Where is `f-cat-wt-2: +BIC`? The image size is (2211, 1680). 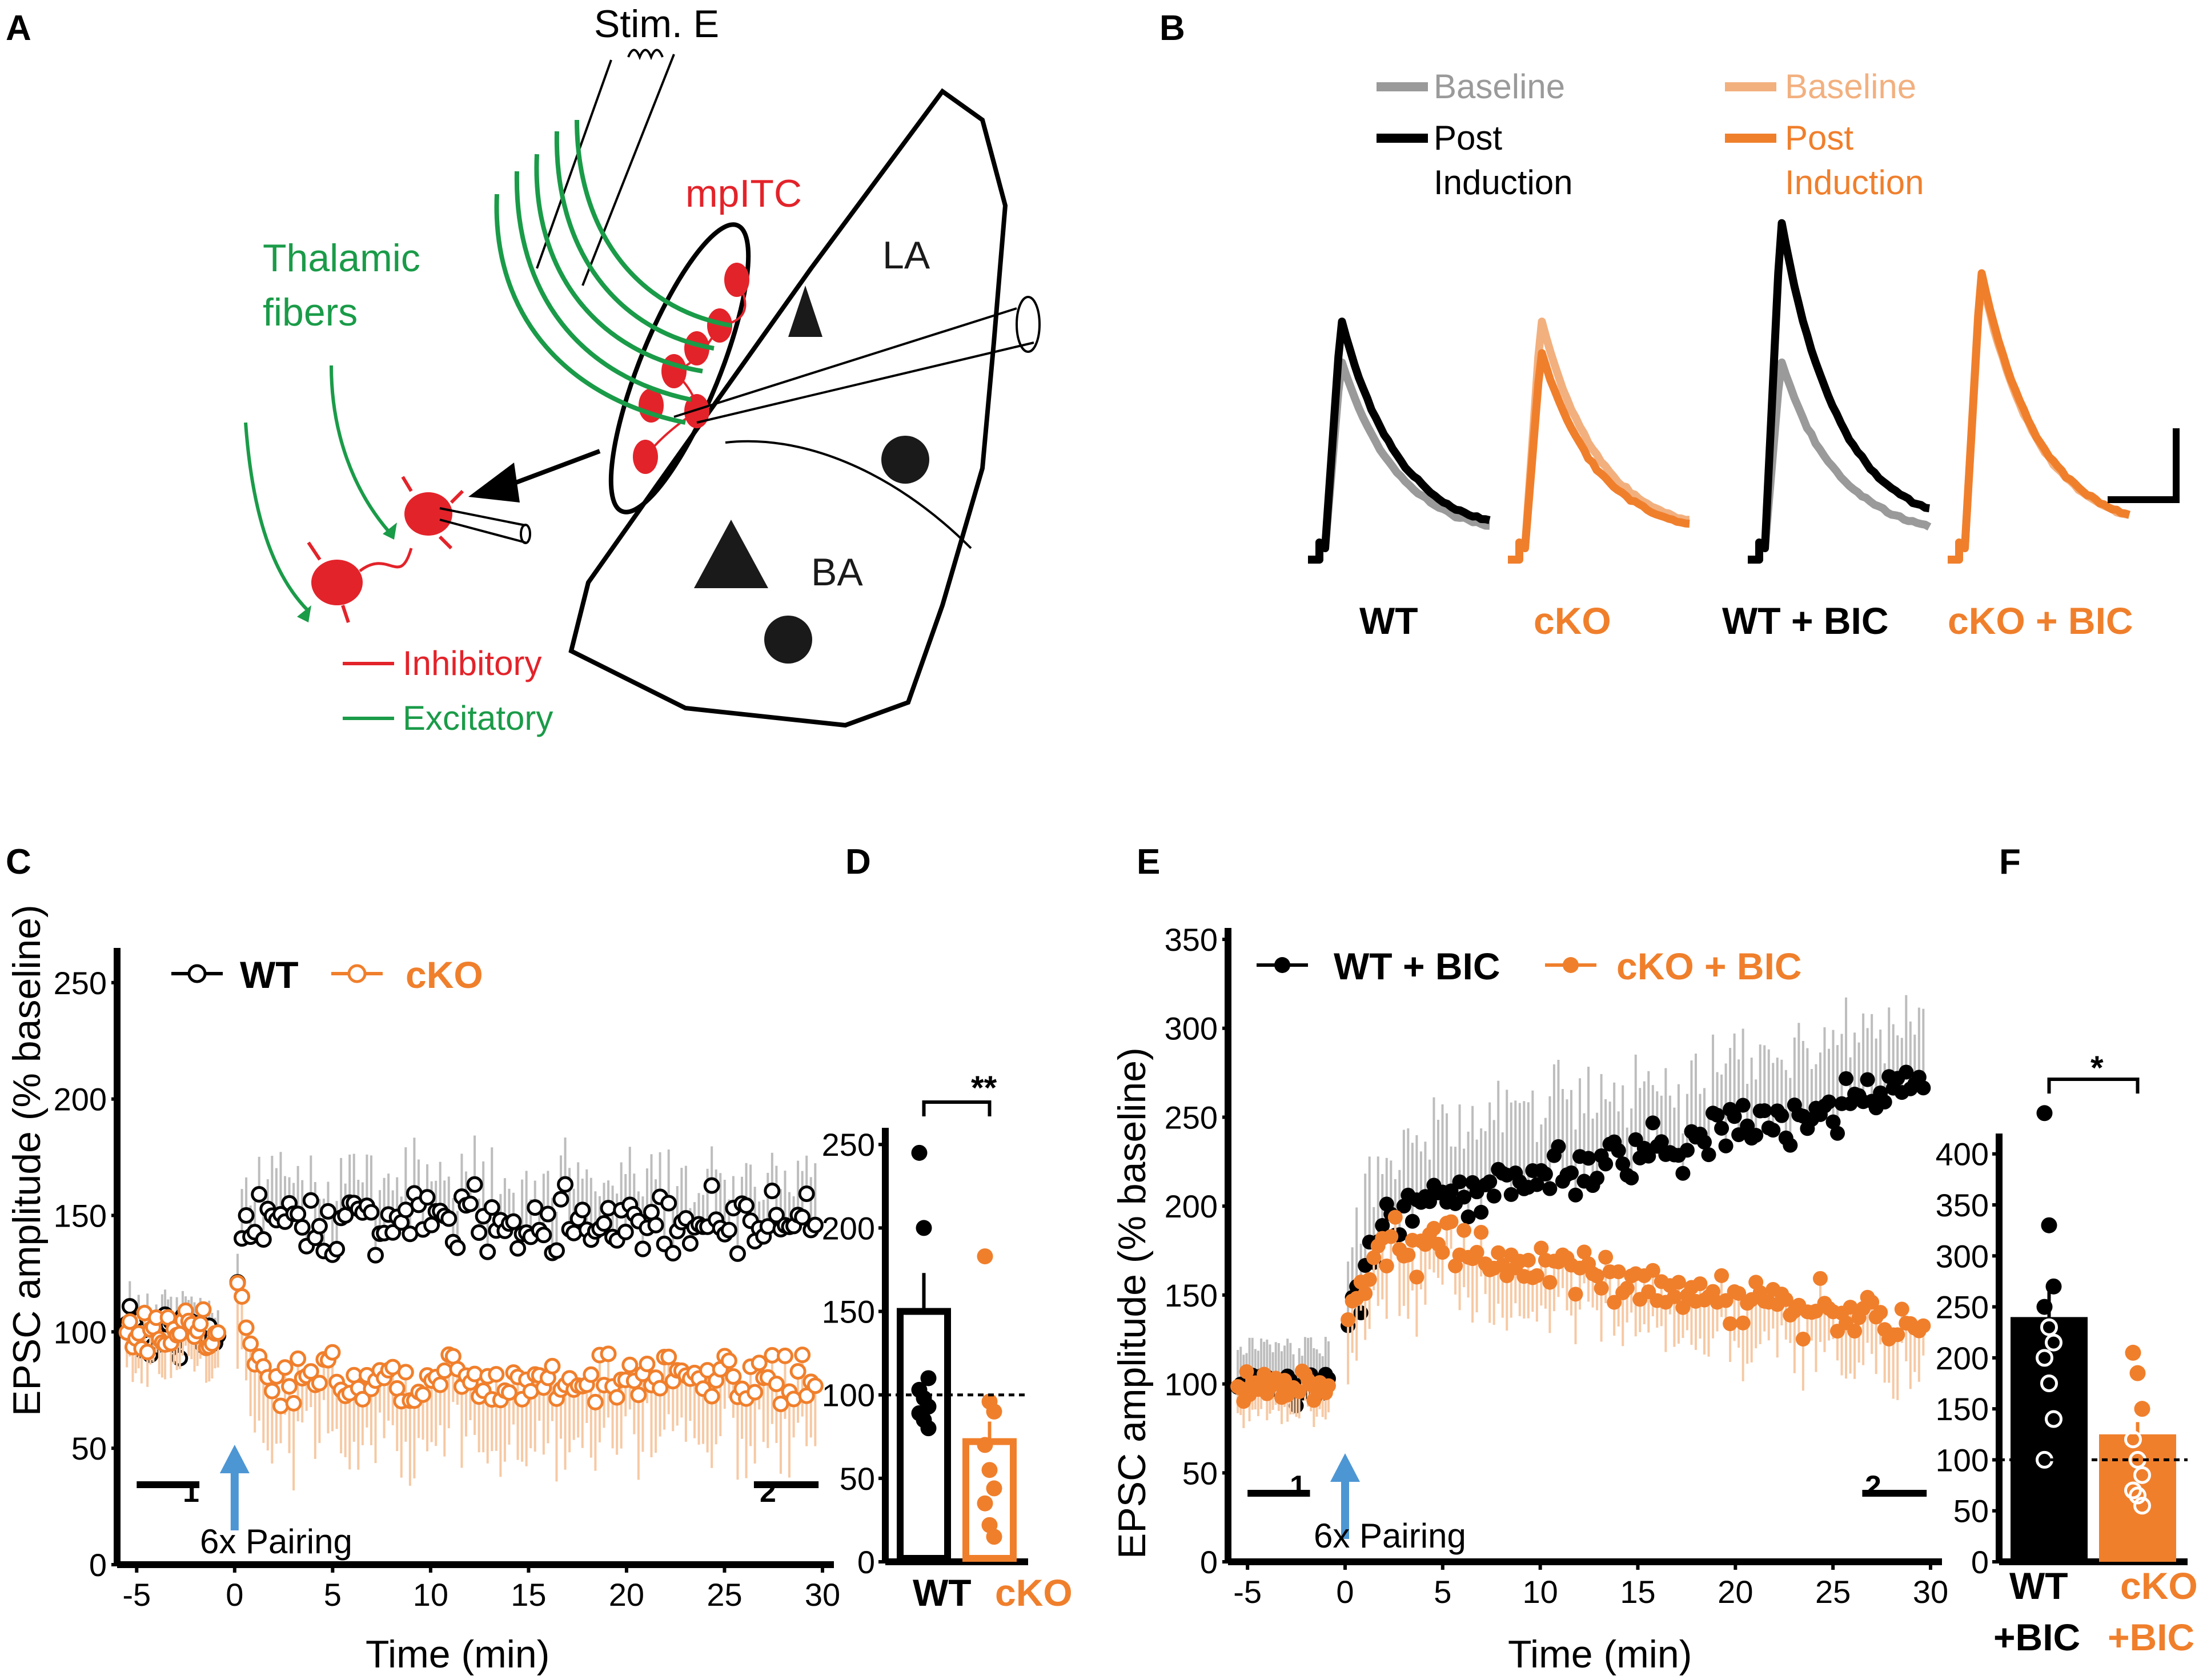 f-cat-wt-2: +BIC is located at coordinates (2036, 1637).